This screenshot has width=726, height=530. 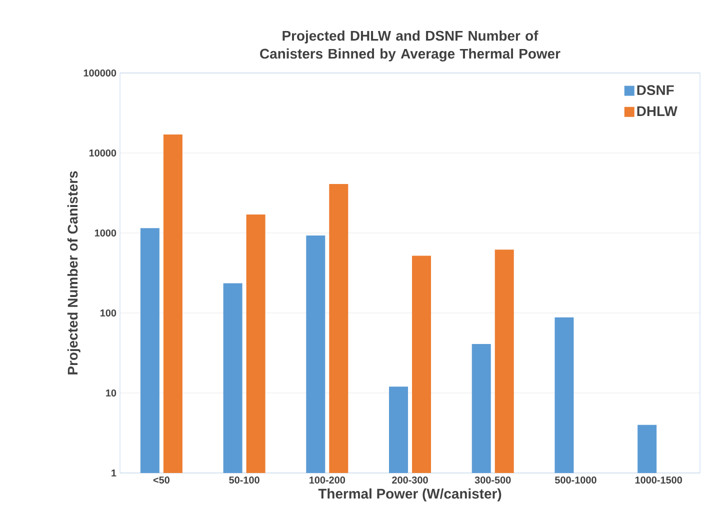 I want to click on y-tick-label: 1, so click(x=114, y=473).